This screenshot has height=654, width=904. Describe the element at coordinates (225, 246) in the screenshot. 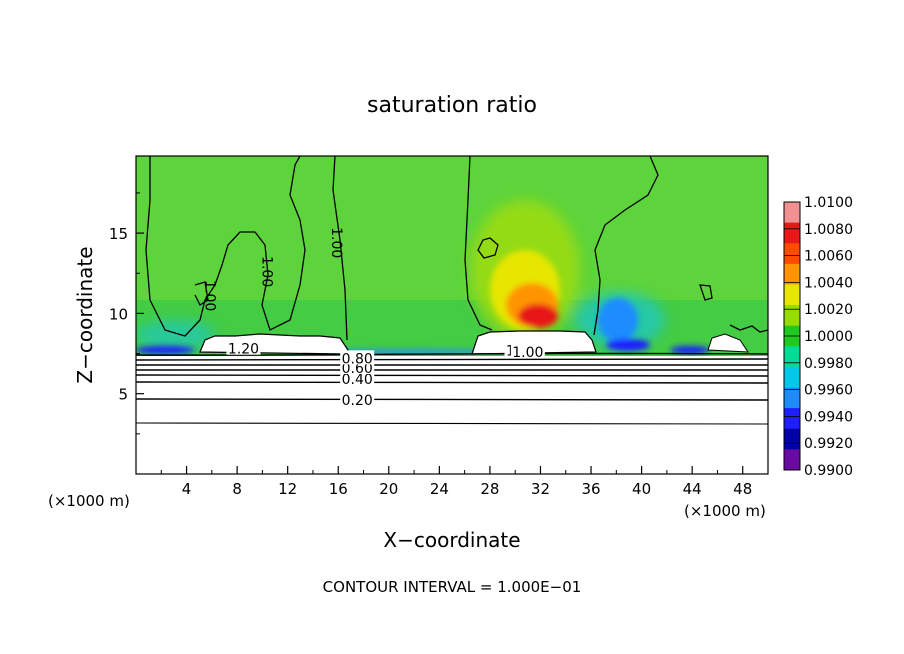

I see `contour-left-plume` at that location.